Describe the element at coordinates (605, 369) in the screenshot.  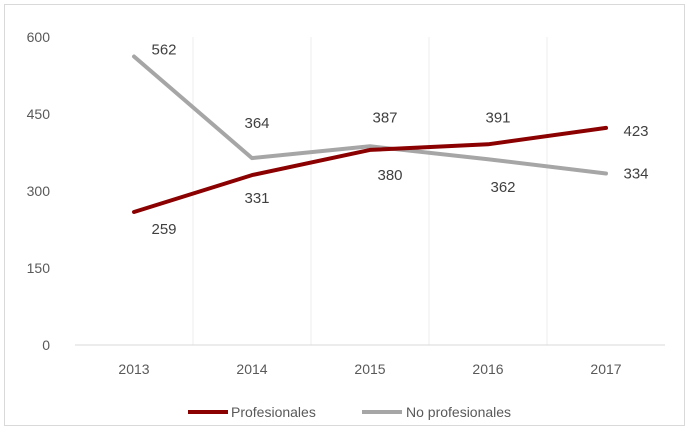
I see `x-tick-label: 2017` at that location.